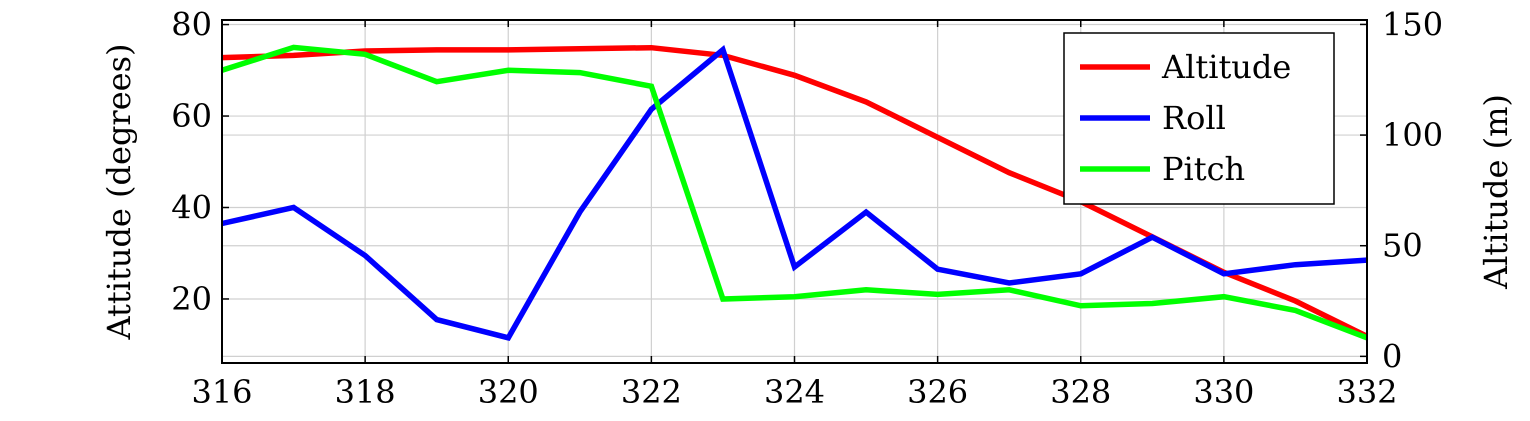  I want to click on y-right-tick-label: 0, so click(1392, 356).